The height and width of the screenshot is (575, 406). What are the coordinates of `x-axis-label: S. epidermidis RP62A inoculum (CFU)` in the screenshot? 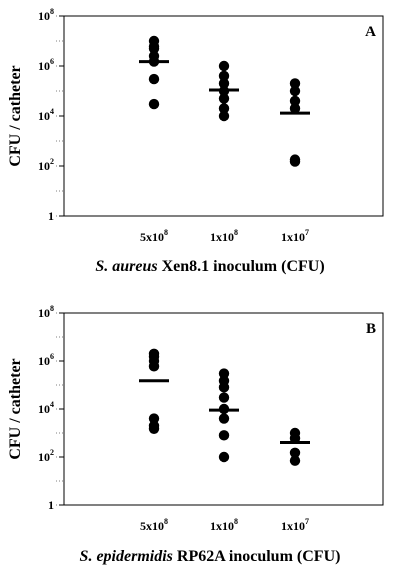 It's located at (210, 556).